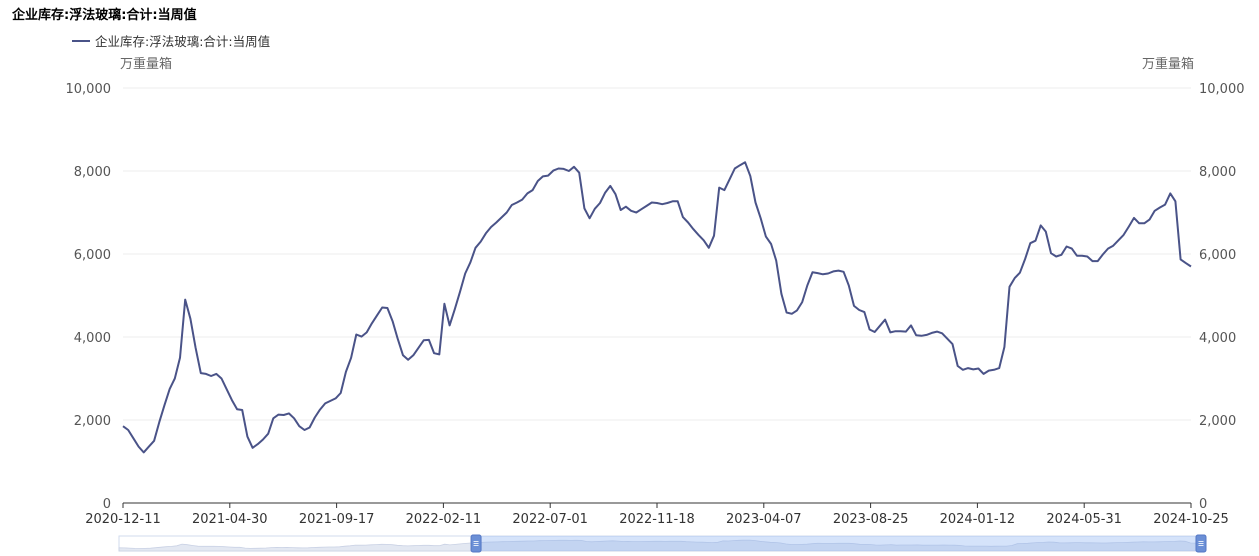 The image size is (1259, 556). Describe the element at coordinates (1167, 64) in the screenshot. I see `y-axis-unit-right: 万重量箱` at that location.